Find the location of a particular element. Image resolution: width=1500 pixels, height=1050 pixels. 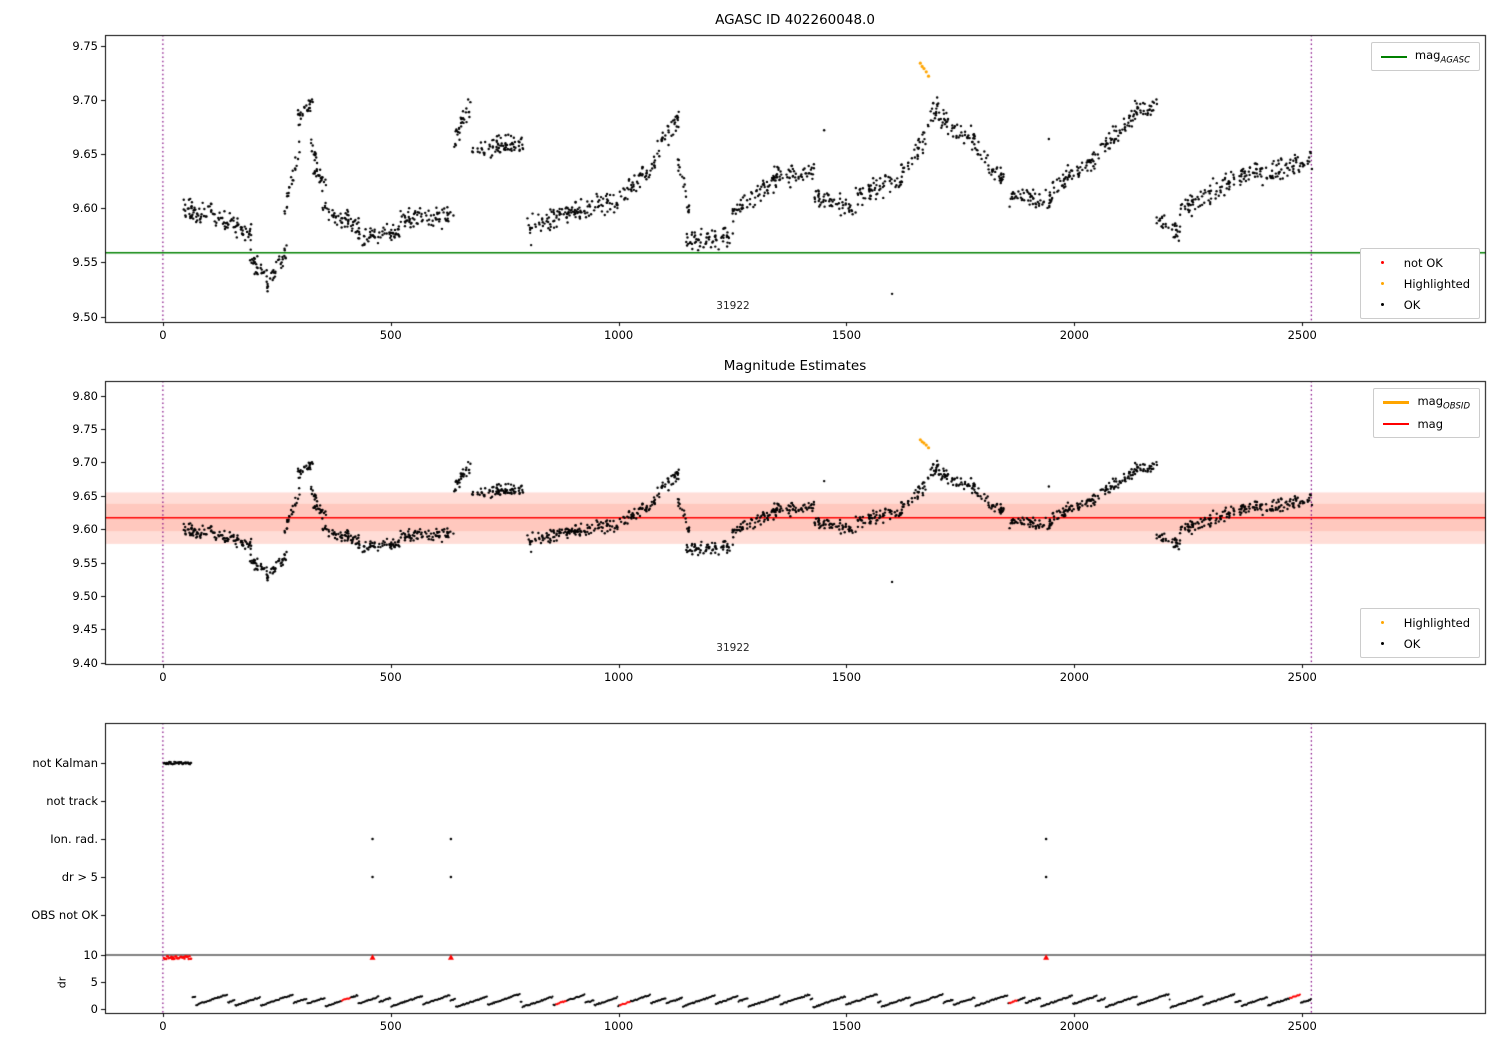

plot1-title: AGASC ID 402260048.0 is located at coordinates (795, 20).